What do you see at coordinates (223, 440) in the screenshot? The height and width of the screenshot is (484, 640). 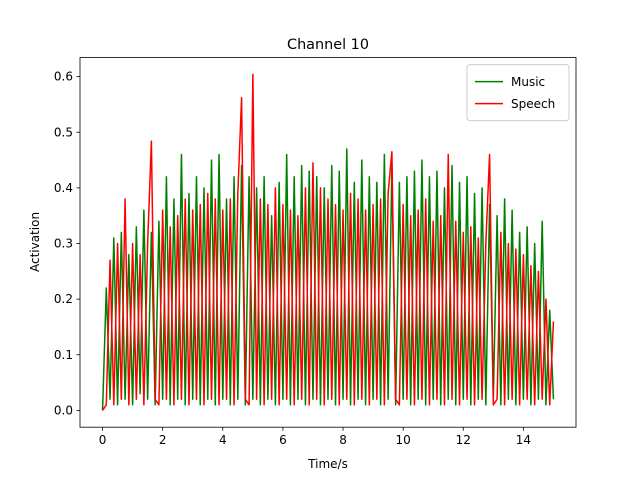 I see `x-tick-label: 4` at bounding box center [223, 440].